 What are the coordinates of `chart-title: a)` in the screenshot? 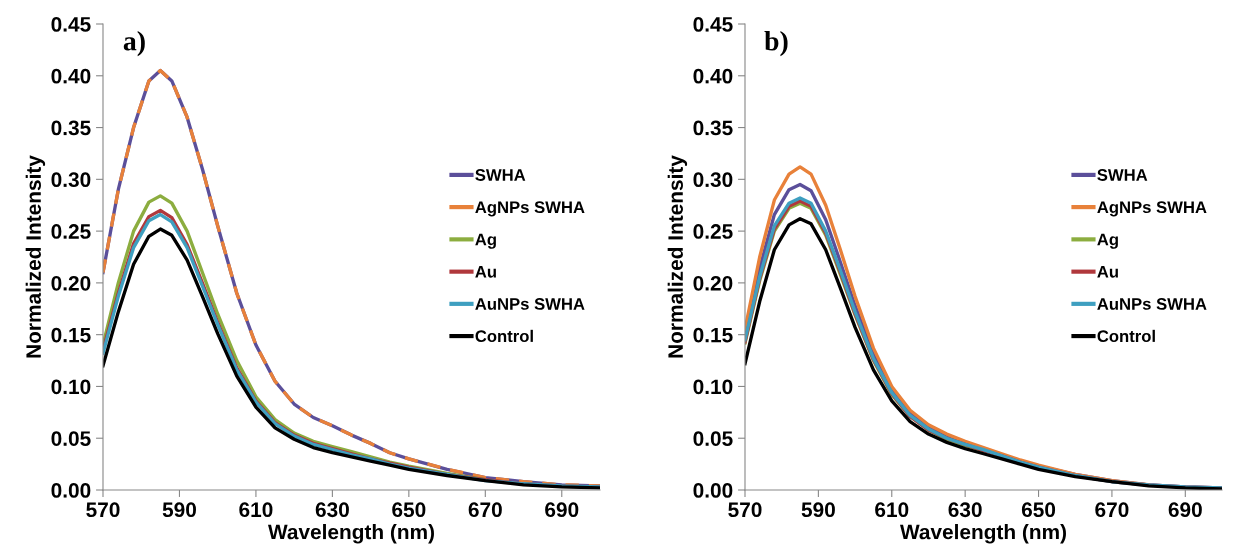 It's located at (134, 43).